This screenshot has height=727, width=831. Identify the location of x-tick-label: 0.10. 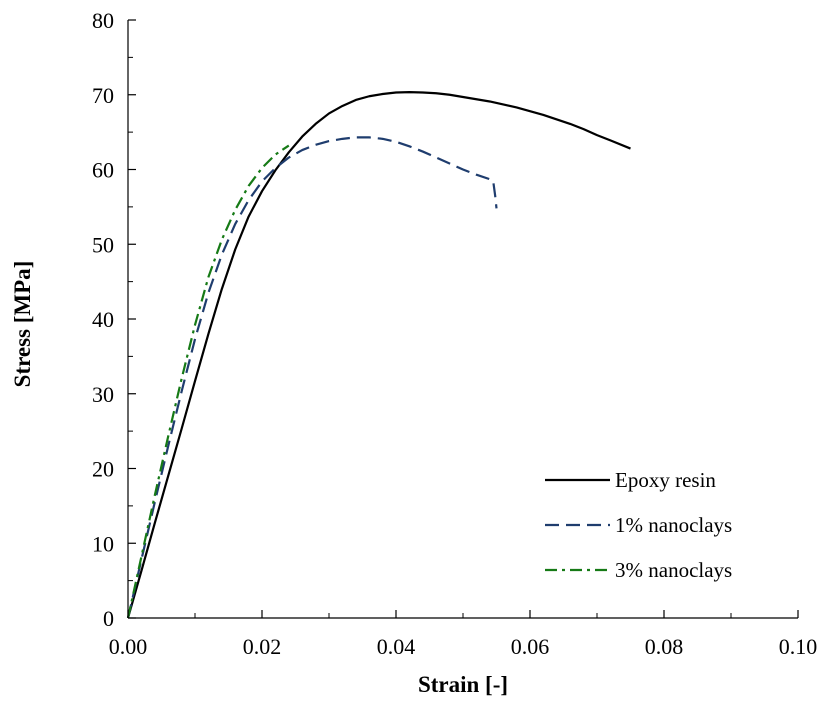
(798, 646).